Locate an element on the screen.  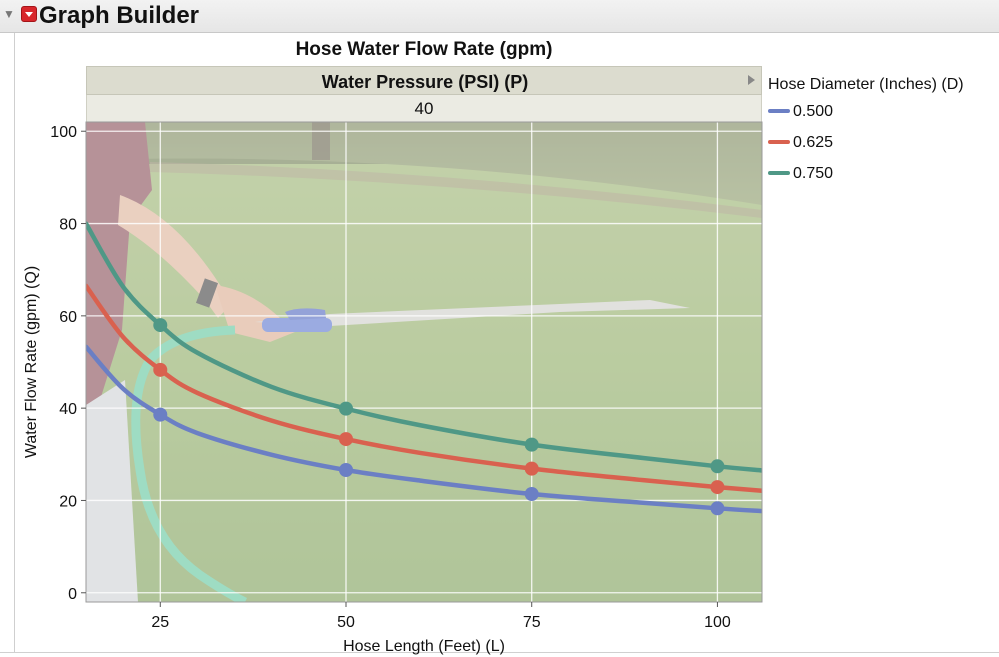
legend-title: Hose Diameter (Inches) (D) is located at coordinates (866, 84).